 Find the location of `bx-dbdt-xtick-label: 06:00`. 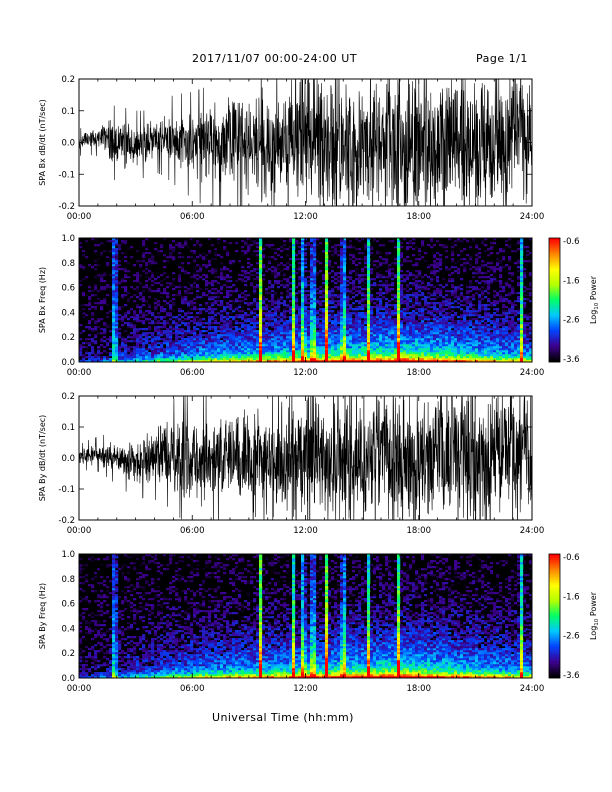

bx-dbdt-xtick-label: 06:00 is located at coordinates (192, 217).